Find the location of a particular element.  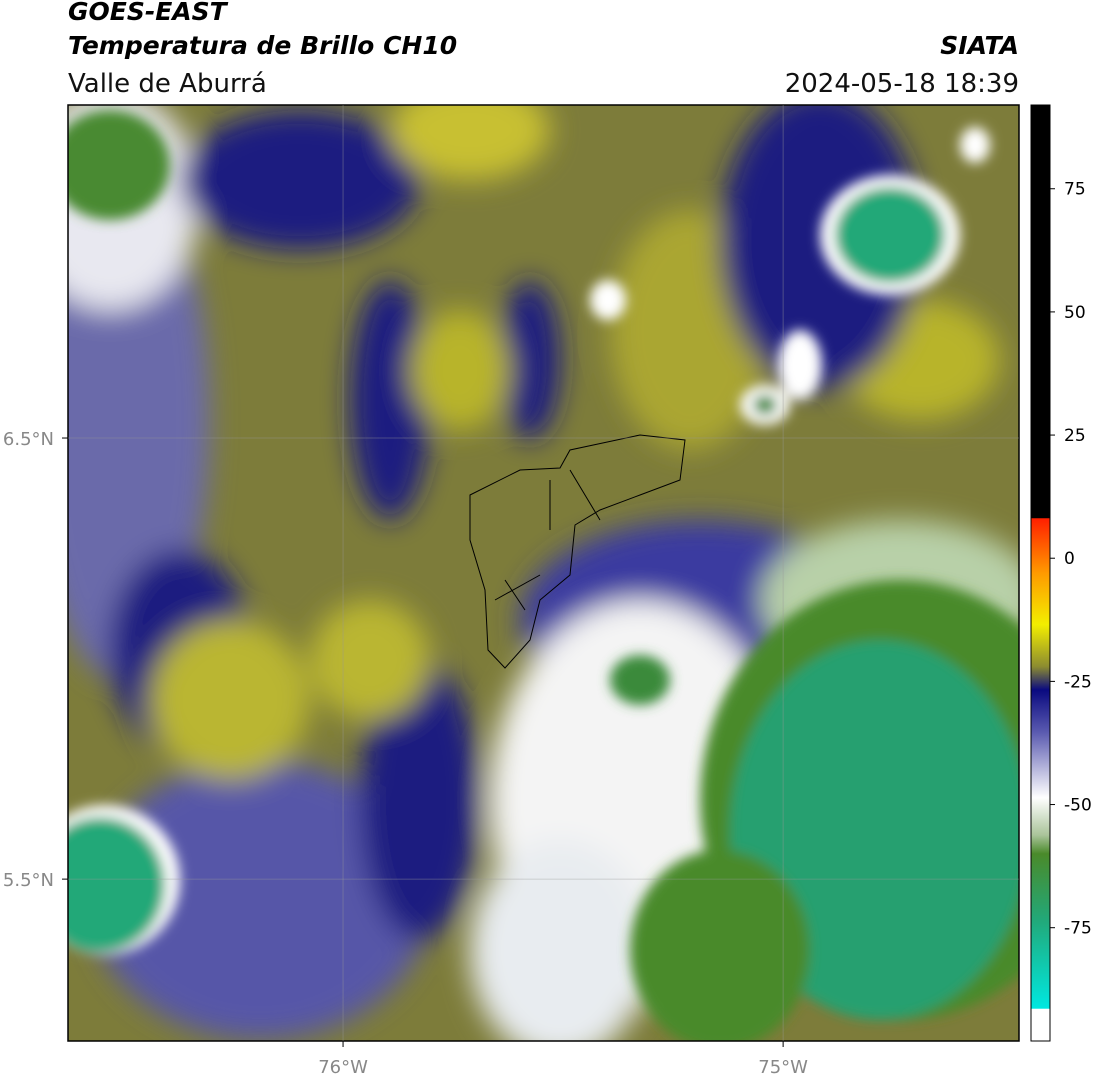

y-tick-label: 5.5°N is located at coordinates (28, 880).